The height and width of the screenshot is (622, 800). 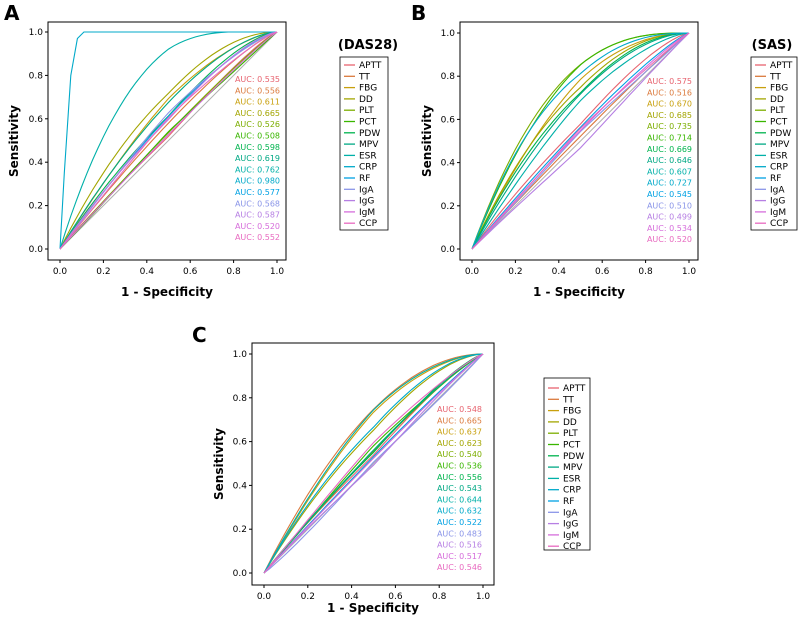 I want to click on auc-label: AUC: 0.735, so click(x=669, y=126).